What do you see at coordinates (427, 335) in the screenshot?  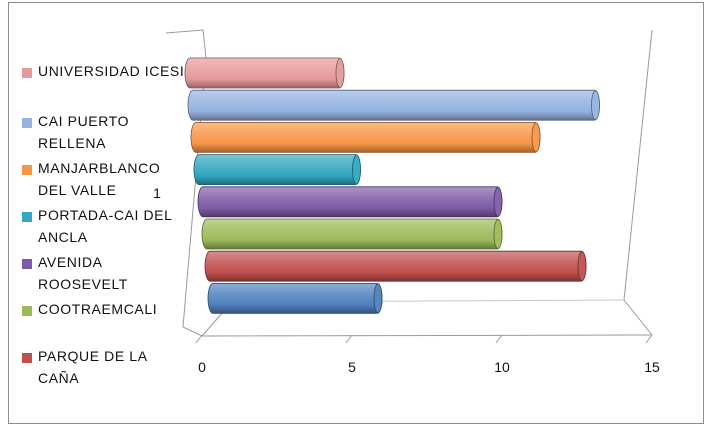 I see `floor-front-edge` at bounding box center [427, 335].